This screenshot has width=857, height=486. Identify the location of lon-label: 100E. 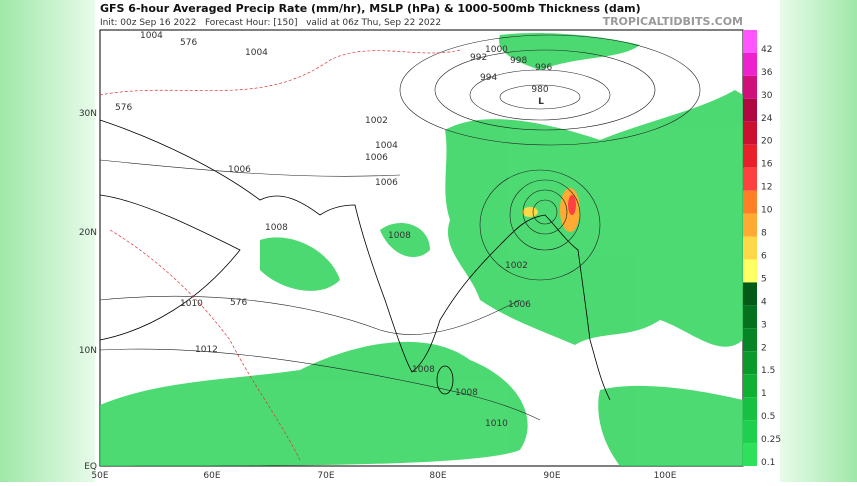
(665, 476).